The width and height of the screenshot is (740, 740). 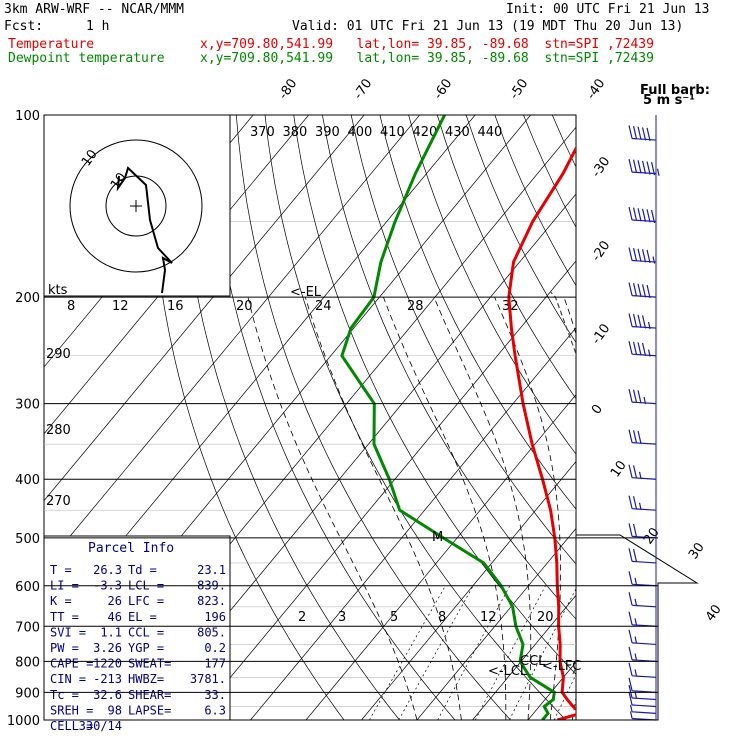 I want to click on parcel-row-value: 1.1, so click(x=111, y=632).